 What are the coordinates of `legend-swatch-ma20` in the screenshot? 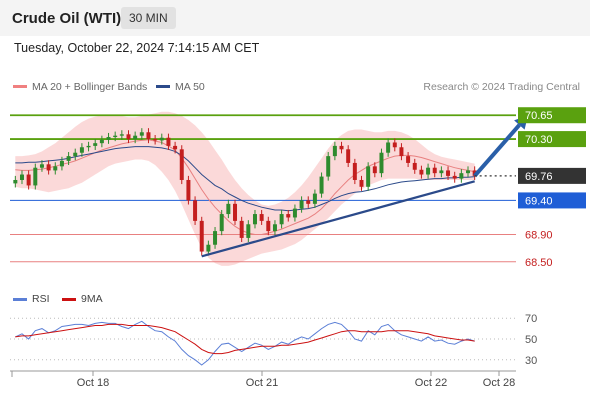 It's located at (20, 86).